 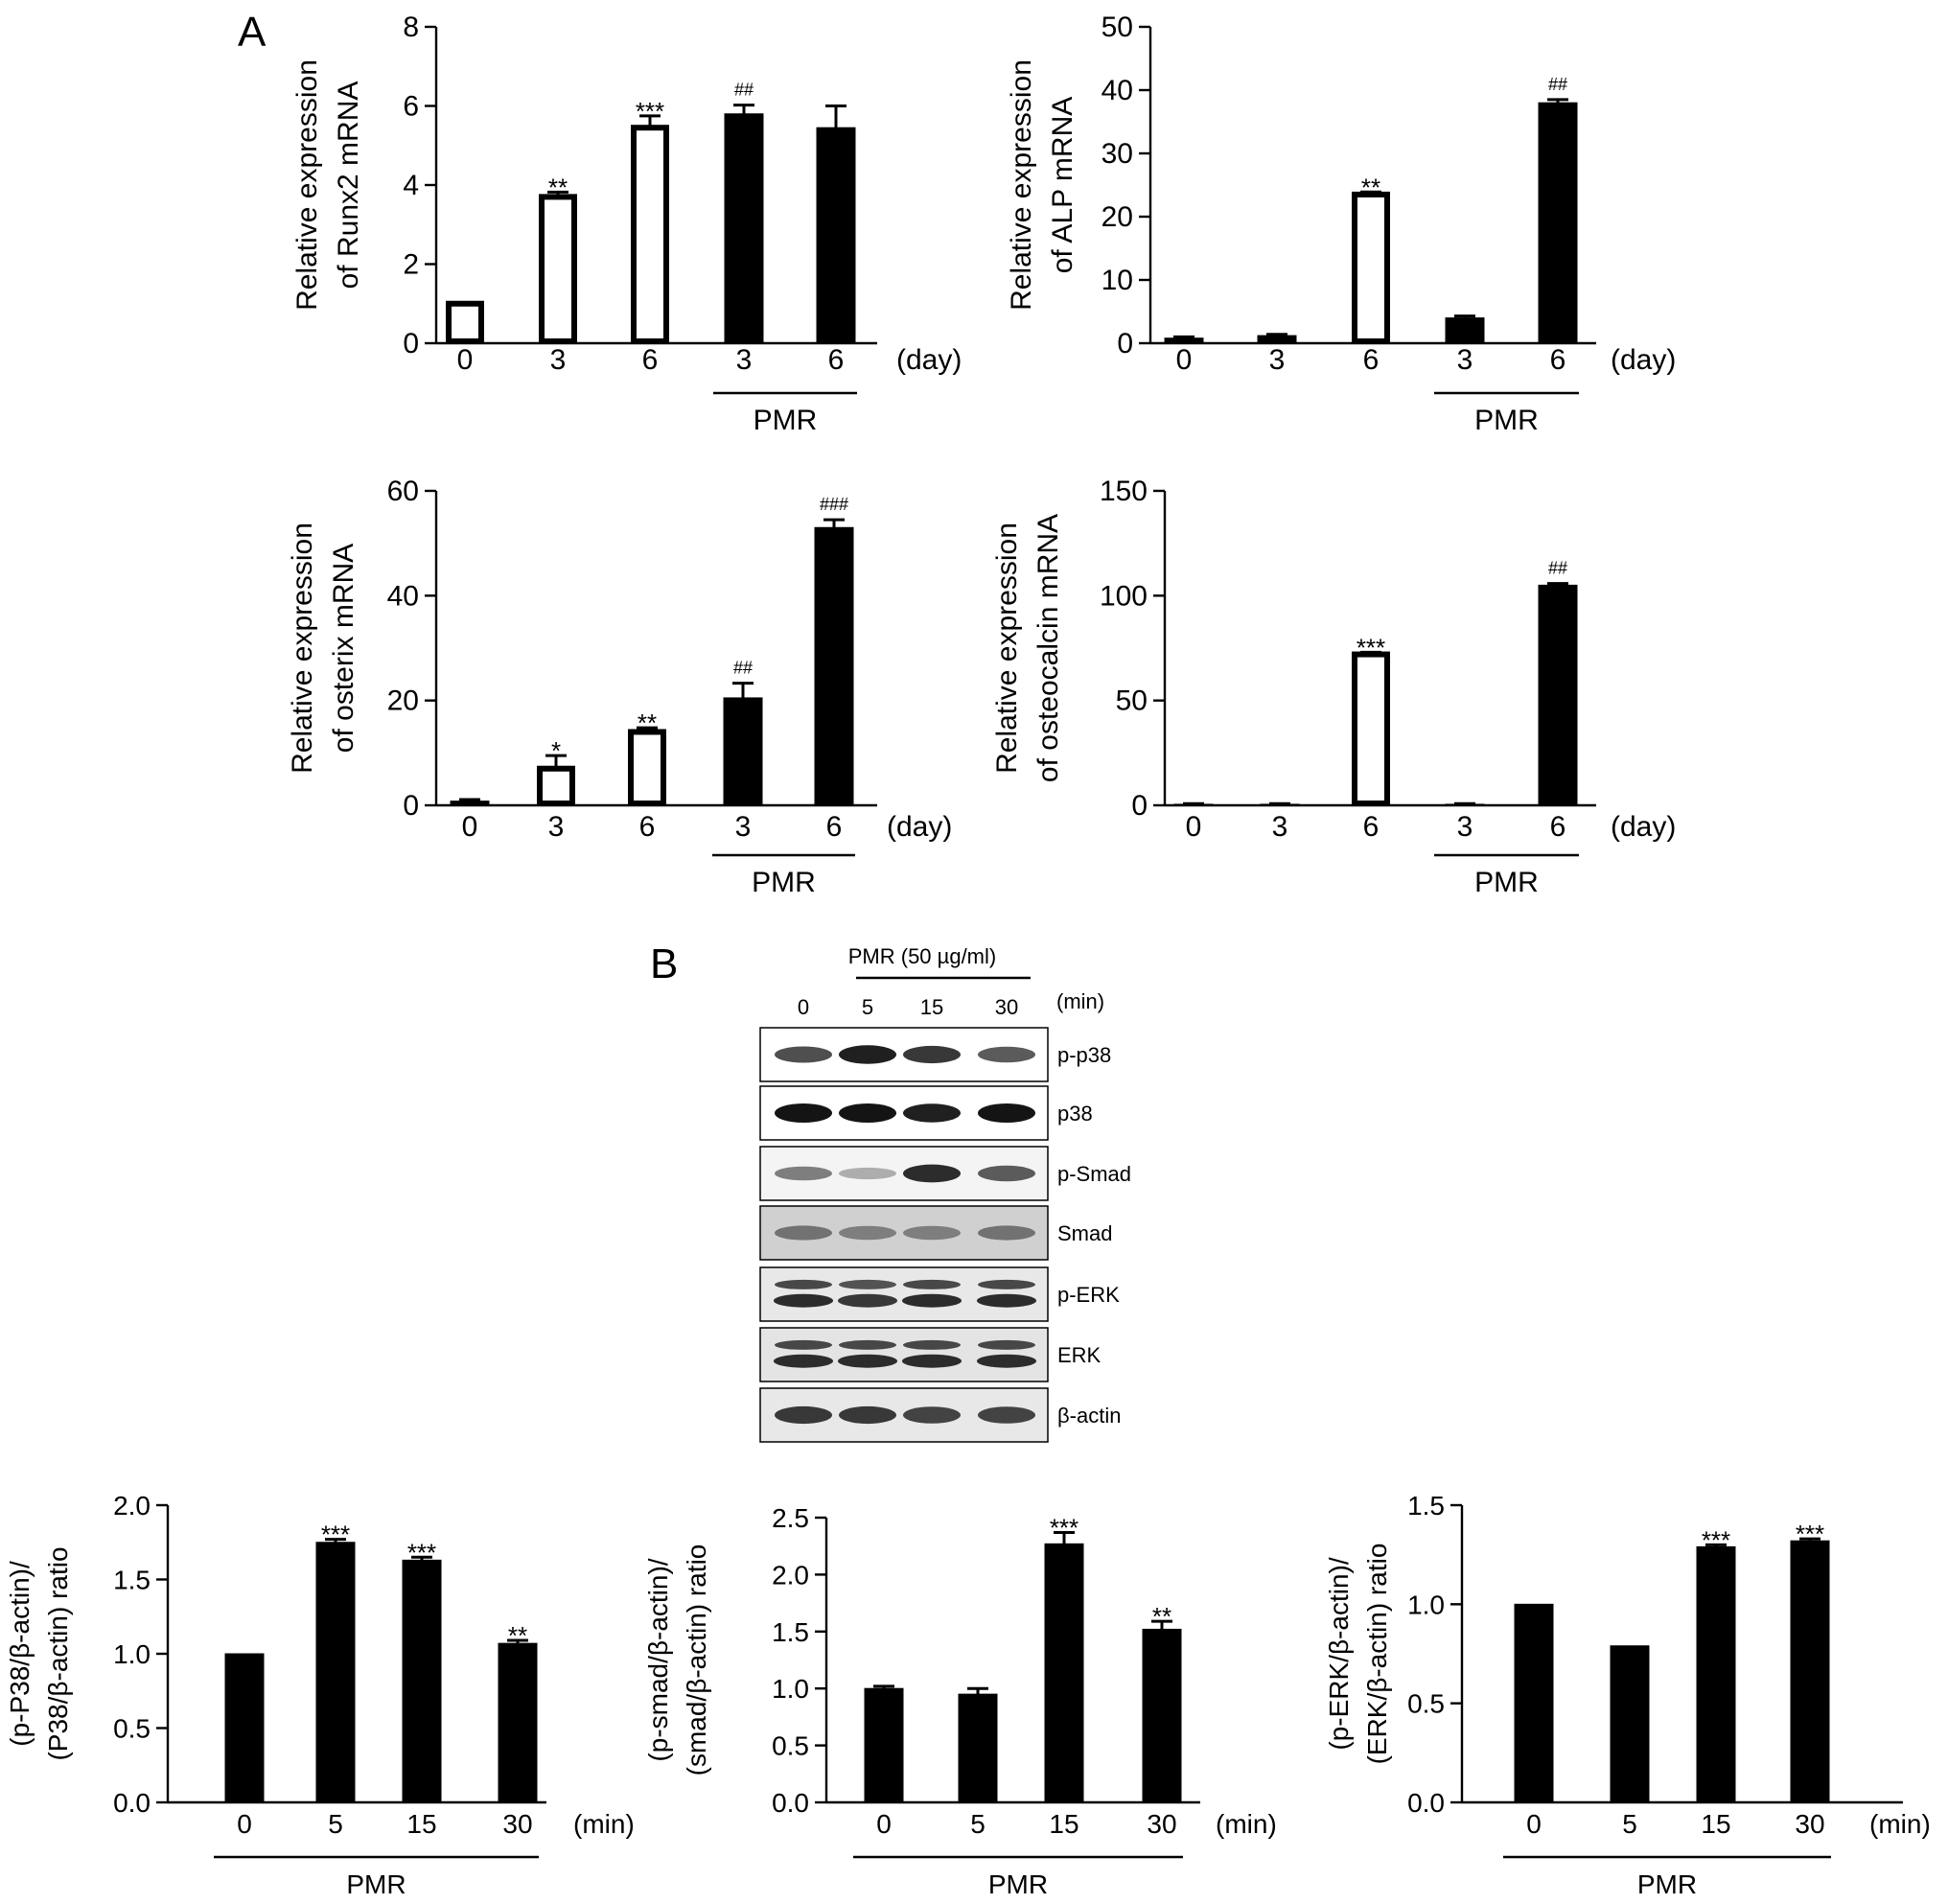 What do you see at coordinates (20, 1654) in the screenshot?
I see `y-axis-label: (p-P38/β-actin)/` at bounding box center [20, 1654].